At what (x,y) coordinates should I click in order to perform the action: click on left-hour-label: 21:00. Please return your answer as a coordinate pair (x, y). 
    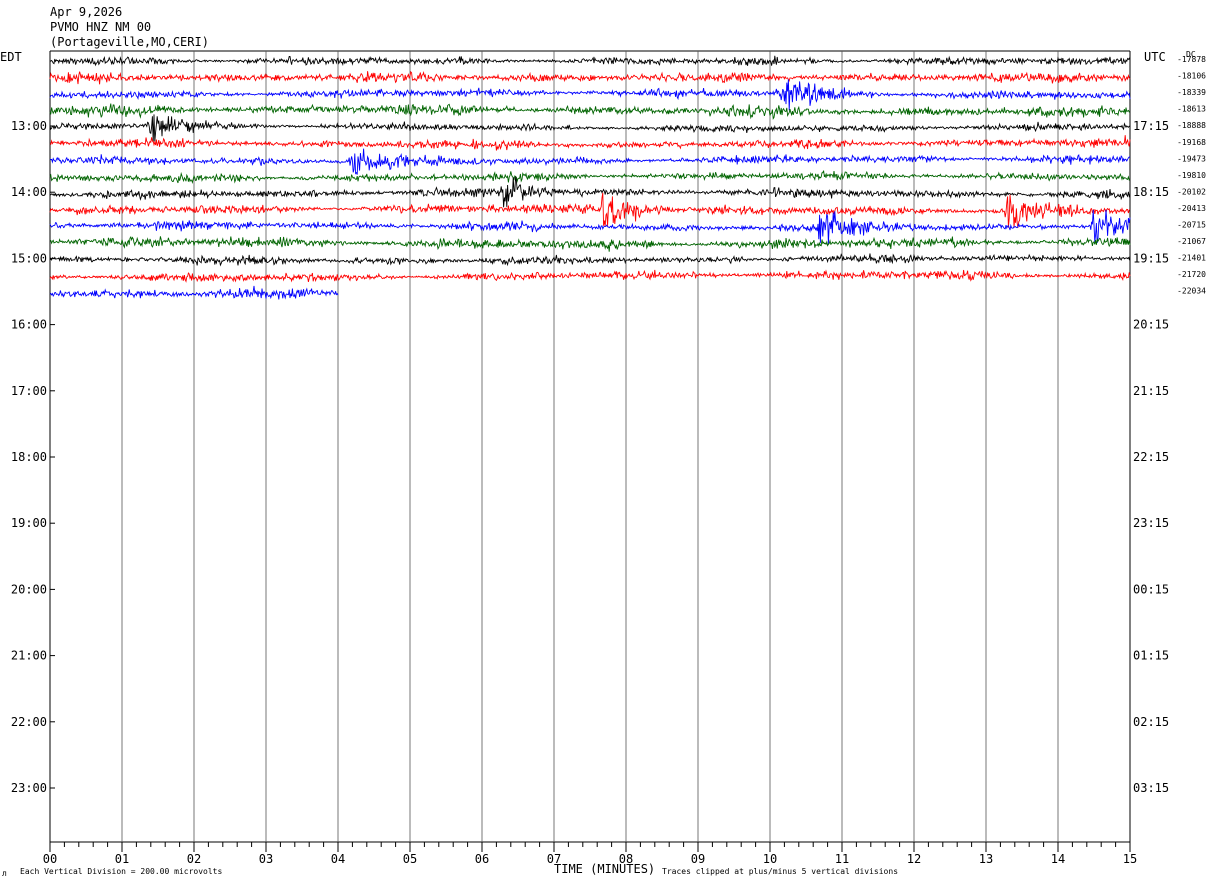
    Looking at the image, I should click on (29, 656).